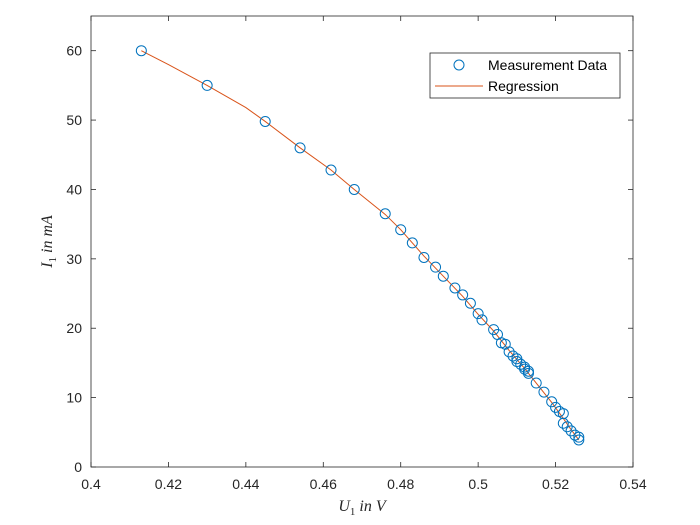 The width and height of the screenshot is (700, 525). What do you see at coordinates (49, 242) in the screenshot?
I see `y-axis-label: I1 in mA` at bounding box center [49, 242].